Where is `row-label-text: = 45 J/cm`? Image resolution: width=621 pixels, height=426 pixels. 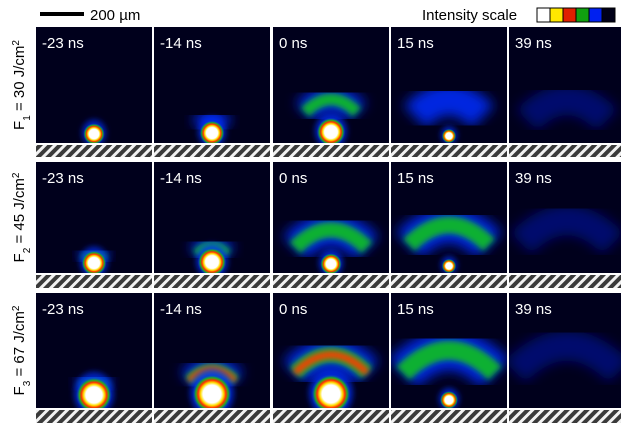
row-label-text: = 45 J/cm is located at coordinates (19, 213).